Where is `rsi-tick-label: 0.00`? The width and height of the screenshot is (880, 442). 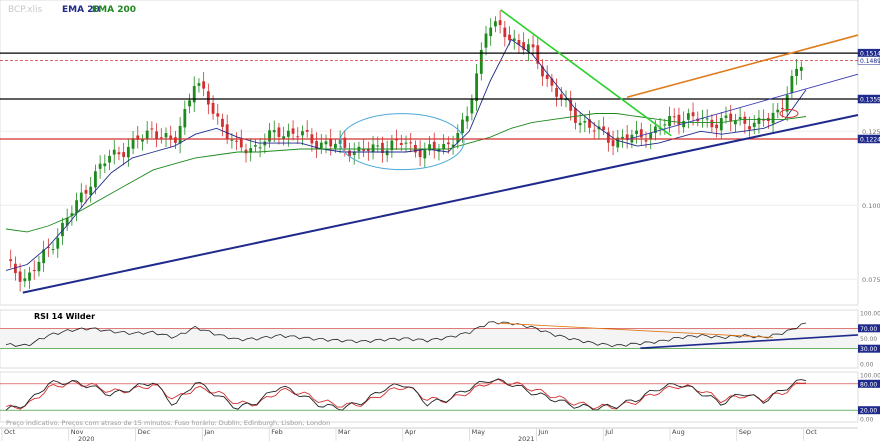 rsi-tick-label: 0.00 is located at coordinates (867, 365).